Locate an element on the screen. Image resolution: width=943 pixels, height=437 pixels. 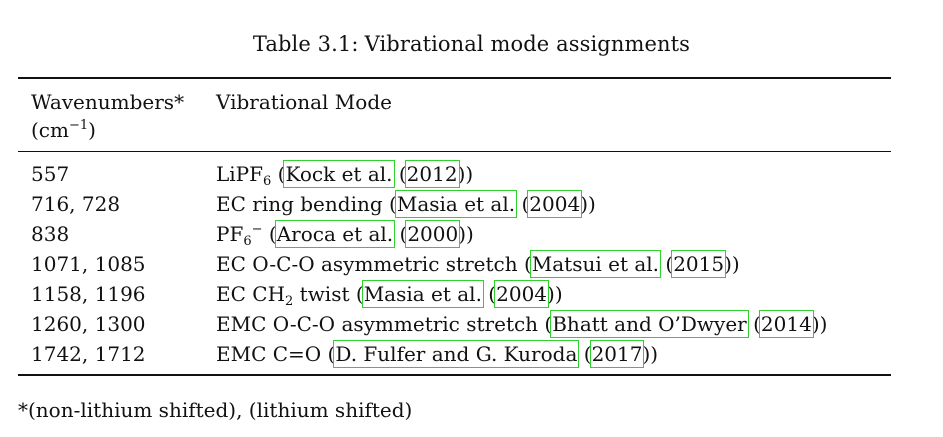
column-header-wavenumbers-unit: (cm−1) is located at coordinates (107, 130).